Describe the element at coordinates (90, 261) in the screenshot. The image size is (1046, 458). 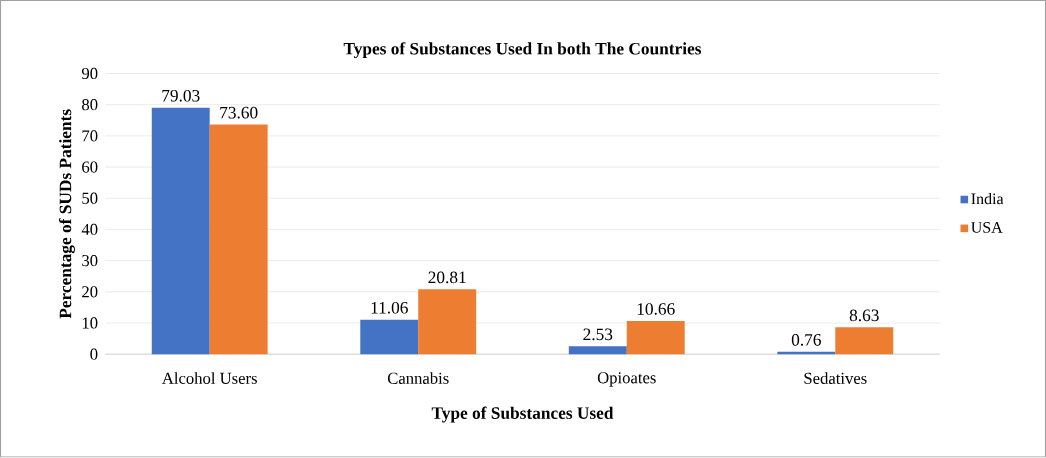
I see `y-tick-label: 30` at that location.